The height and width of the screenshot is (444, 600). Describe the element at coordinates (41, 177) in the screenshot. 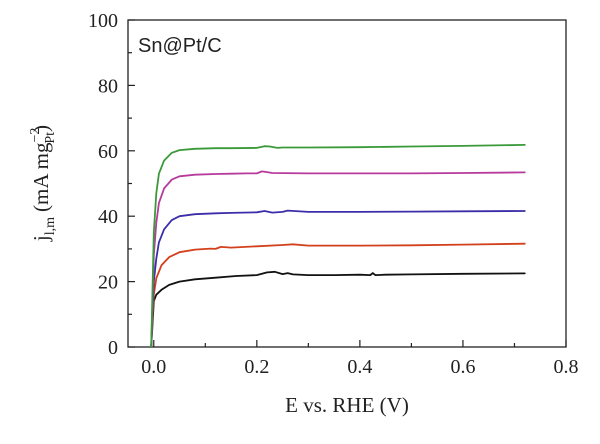

I see `y-axis-title-unit-open: (mA mg` at that location.